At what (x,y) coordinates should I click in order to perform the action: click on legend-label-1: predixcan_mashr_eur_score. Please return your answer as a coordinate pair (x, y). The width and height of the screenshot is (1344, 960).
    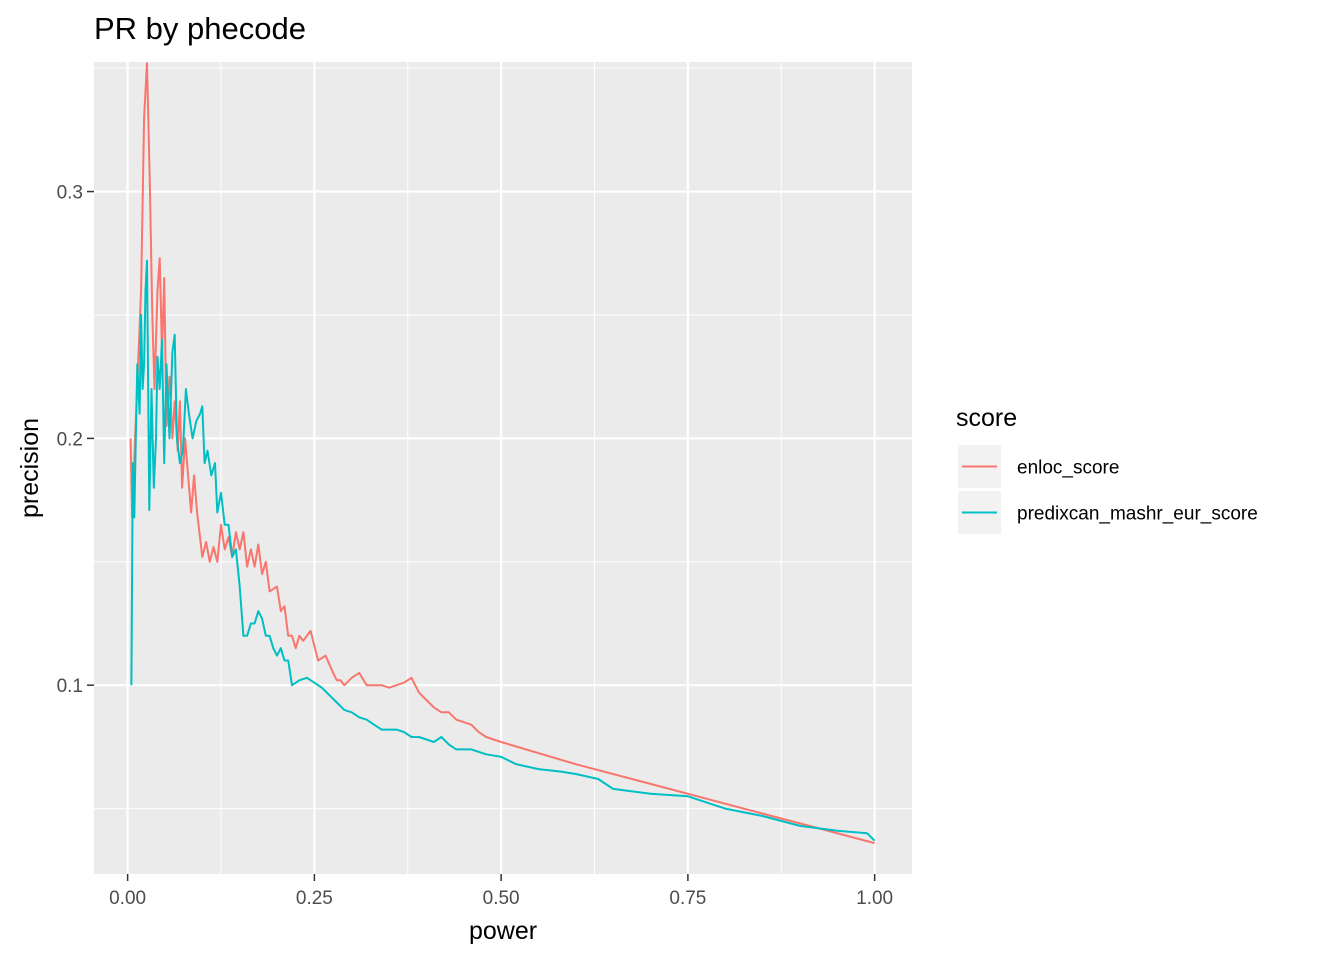
    Looking at the image, I should click on (1137, 514).